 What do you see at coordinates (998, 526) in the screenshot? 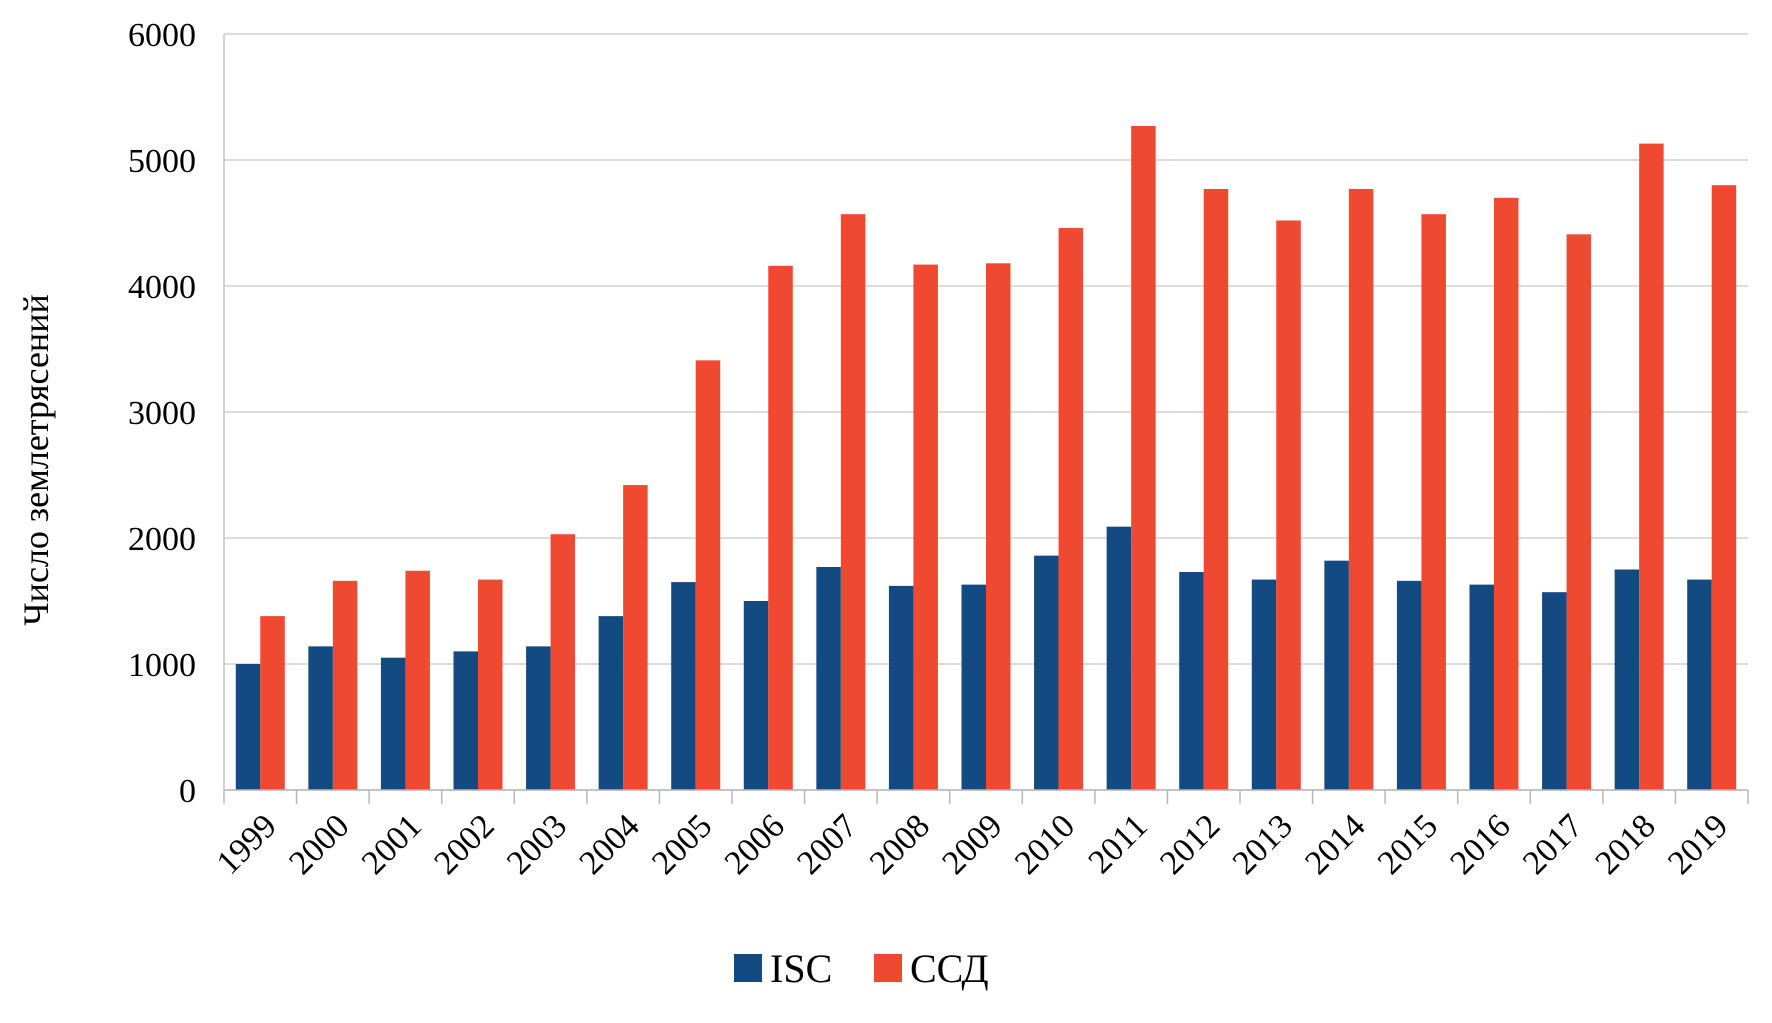
I see `bar-ССД-2009` at bounding box center [998, 526].